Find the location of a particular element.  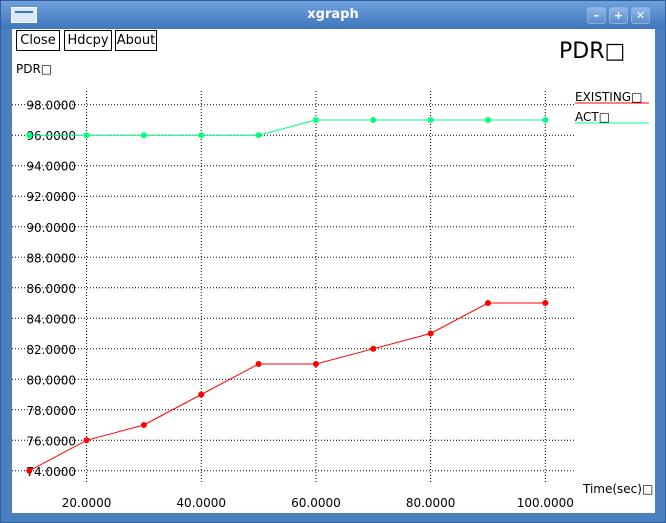

maximize-icon: + is located at coordinates (618, 15).